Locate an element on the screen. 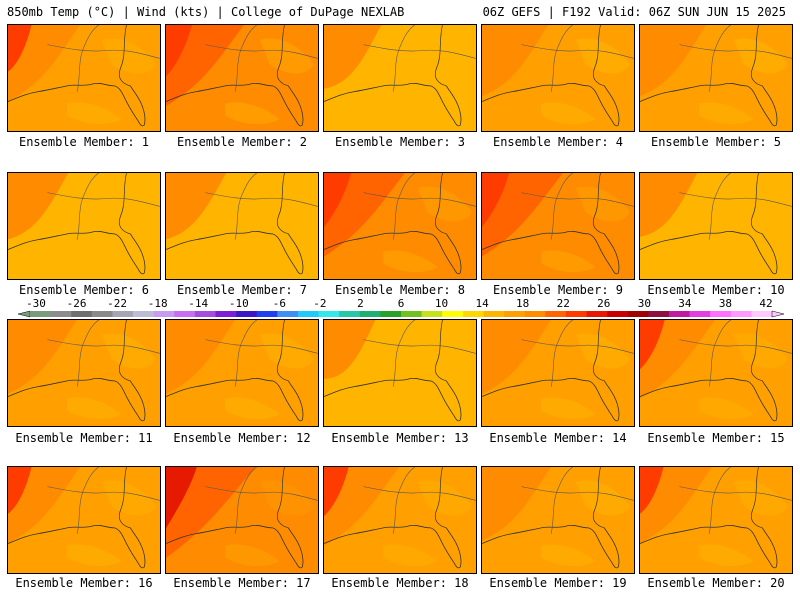 This screenshot has width=800, height=600. colorbar-tick-label: -30 is located at coordinates (36, 303).